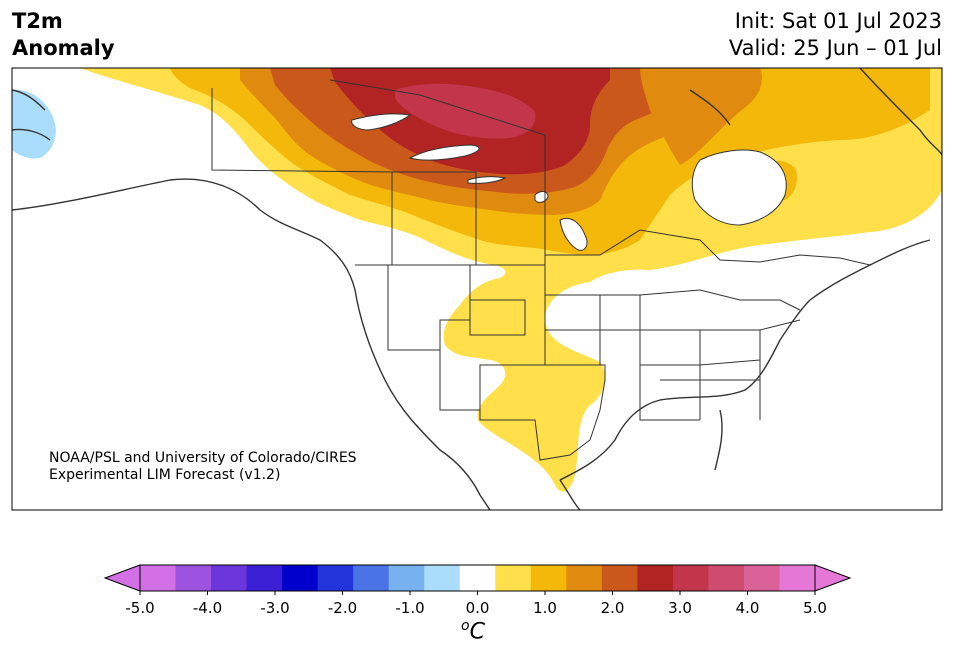  What do you see at coordinates (701, 116) in the screenshot?
I see `anomaly-contour-2-0-east` at bounding box center [701, 116].